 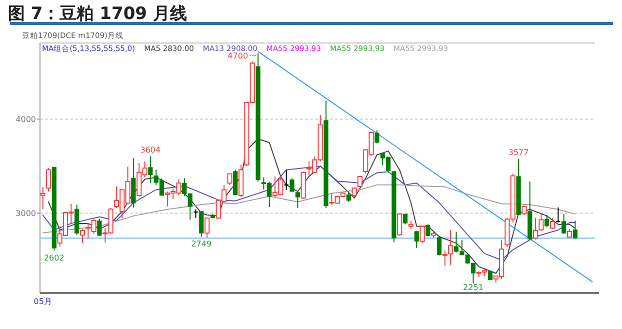 I want to click on annotation: 2251, so click(x=473, y=287).